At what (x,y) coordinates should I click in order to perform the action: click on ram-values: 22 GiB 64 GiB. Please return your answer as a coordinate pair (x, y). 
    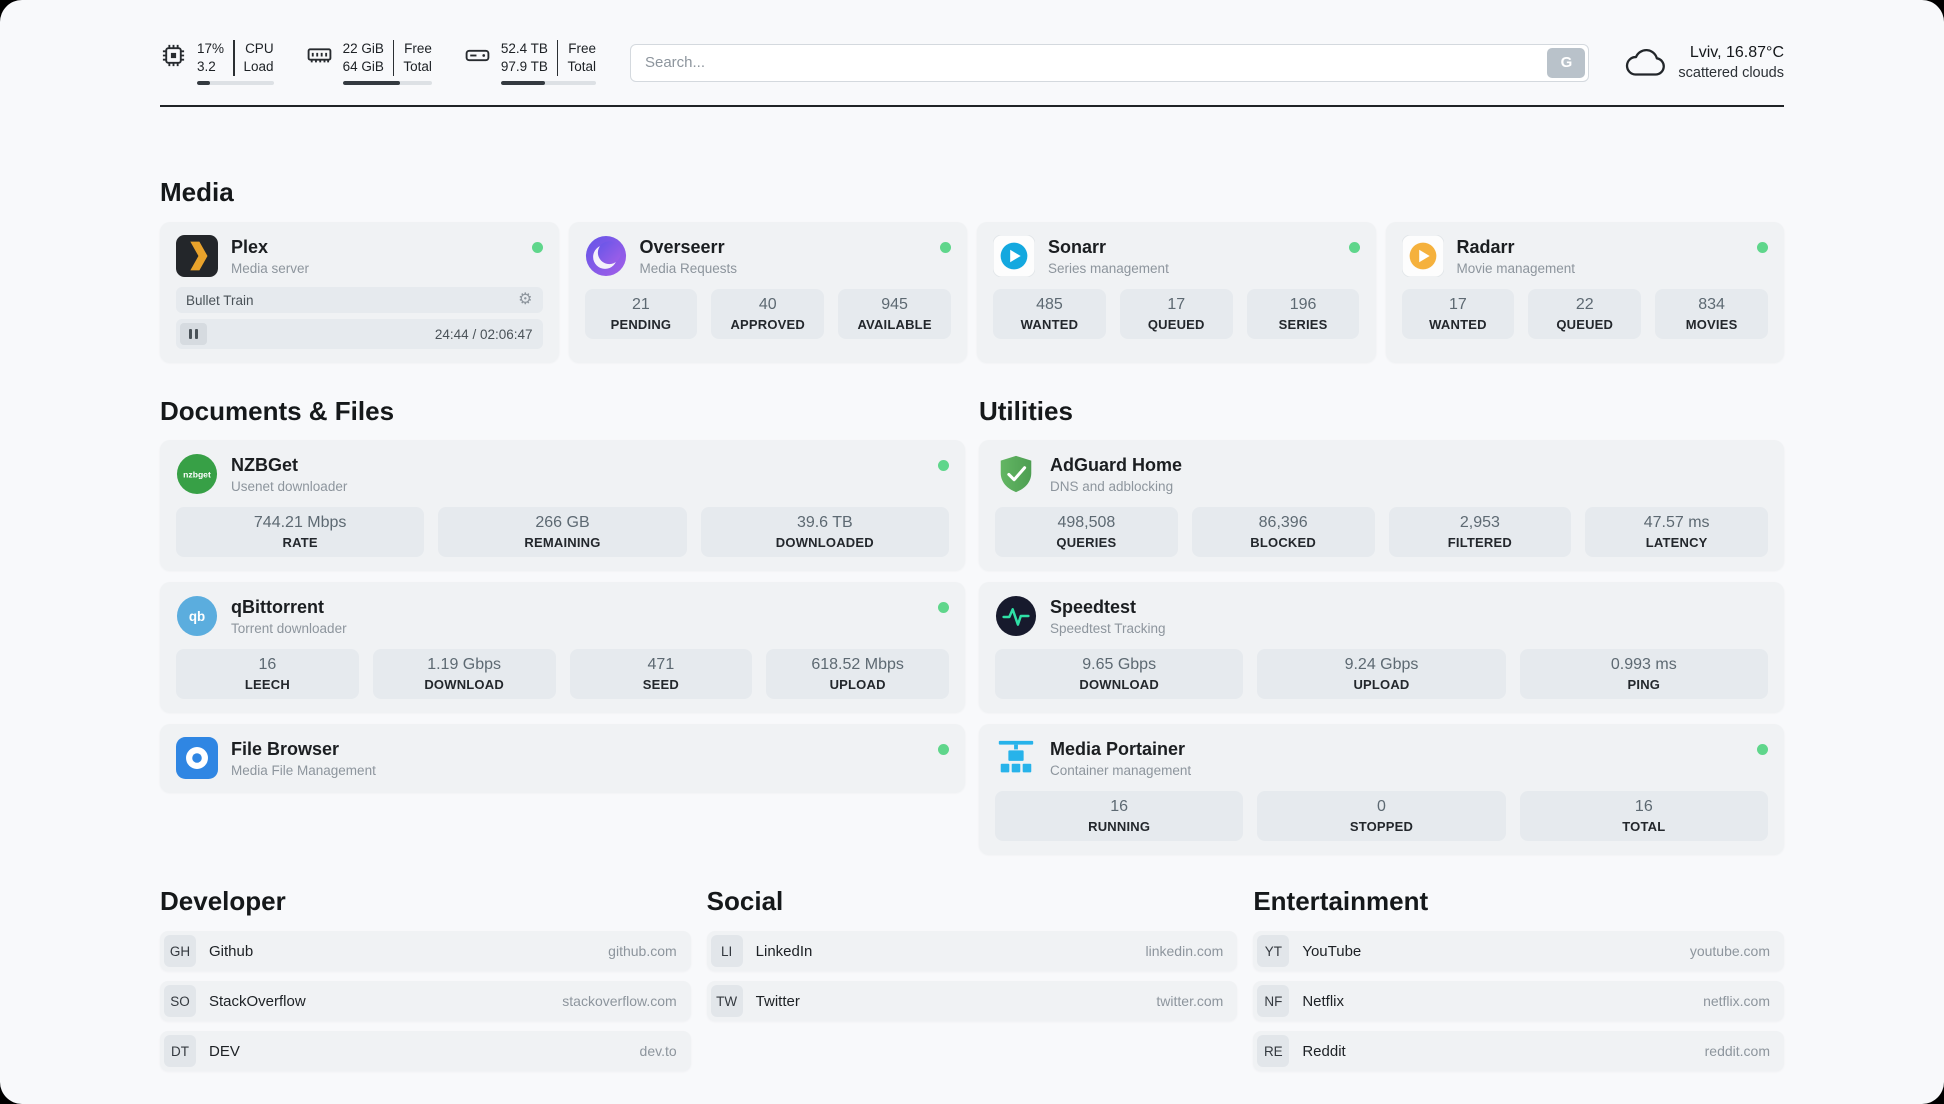
    Looking at the image, I should click on (363, 58).